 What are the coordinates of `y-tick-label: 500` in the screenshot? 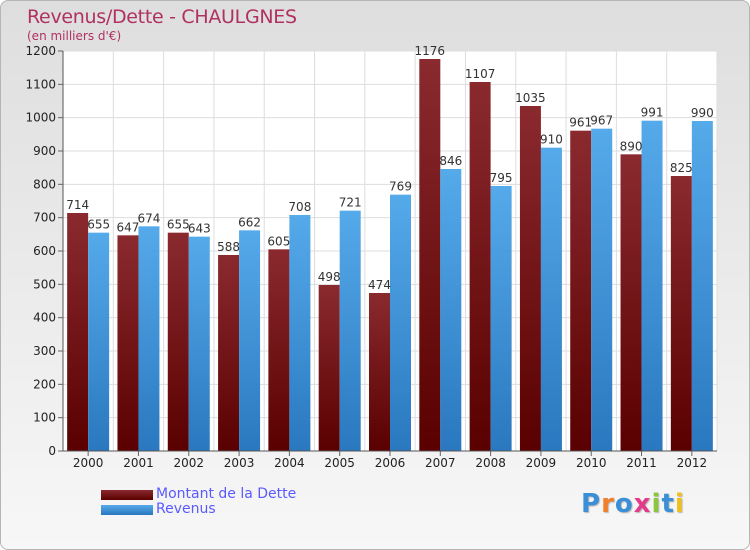 It's located at (44, 284).